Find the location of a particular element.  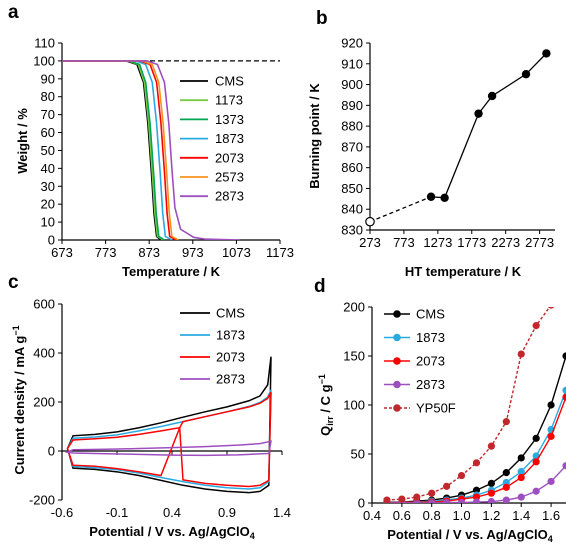

panel-a-letter: a is located at coordinates (13, 12).